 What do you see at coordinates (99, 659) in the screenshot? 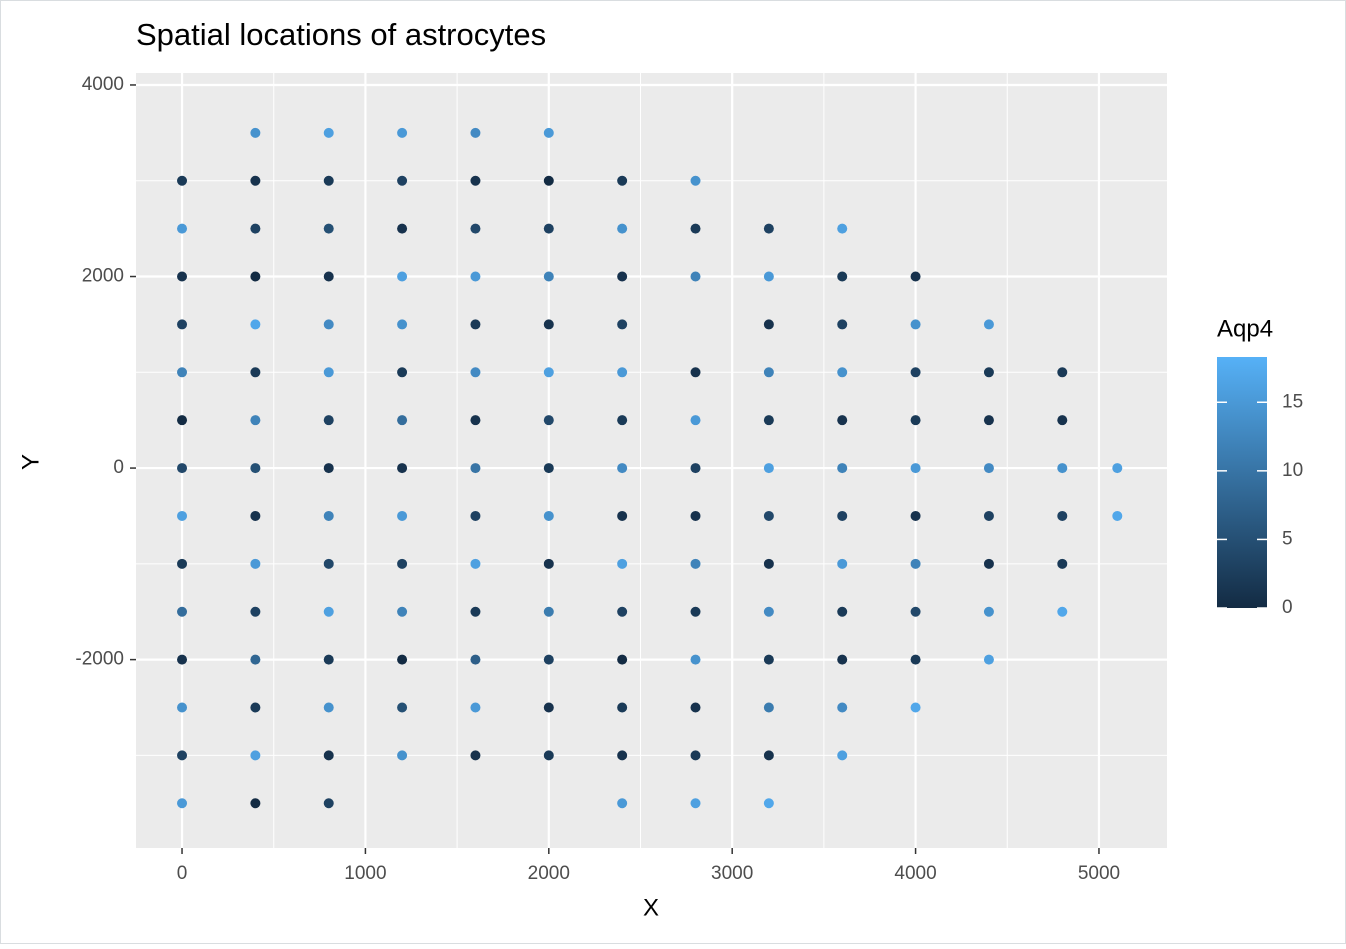
I see `y-tick-label: -2000` at bounding box center [99, 659].